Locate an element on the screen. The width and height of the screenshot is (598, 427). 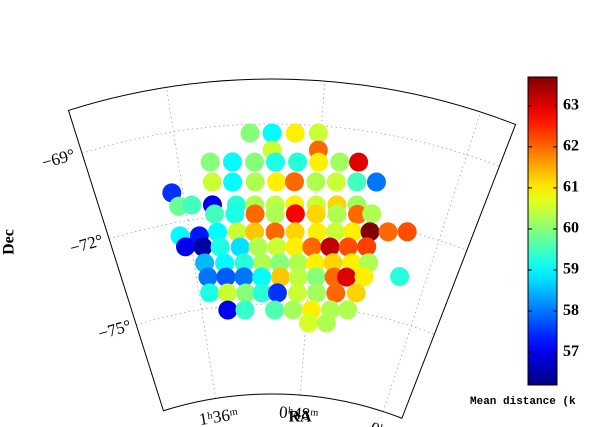
colorbar-tick-label: 63 is located at coordinates (571, 104).